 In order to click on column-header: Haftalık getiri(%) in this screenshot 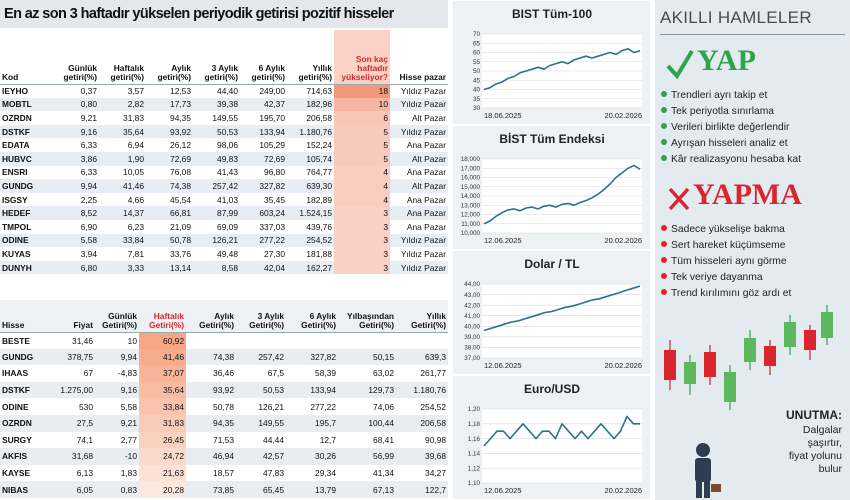, I will do `click(122, 57)`.